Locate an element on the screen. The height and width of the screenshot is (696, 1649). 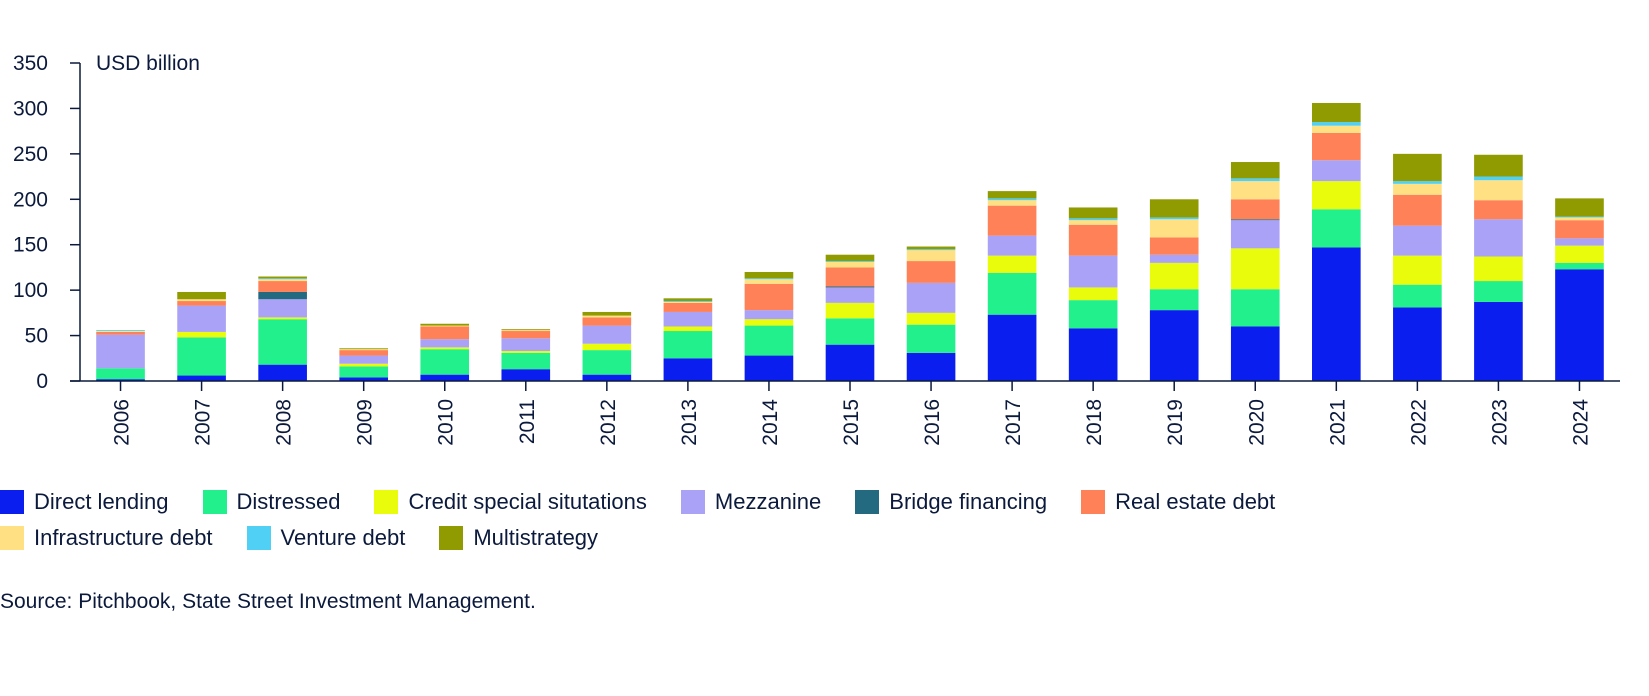
bar-segment: Venture debt 2016: 1 is located at coordinates (931, 250).